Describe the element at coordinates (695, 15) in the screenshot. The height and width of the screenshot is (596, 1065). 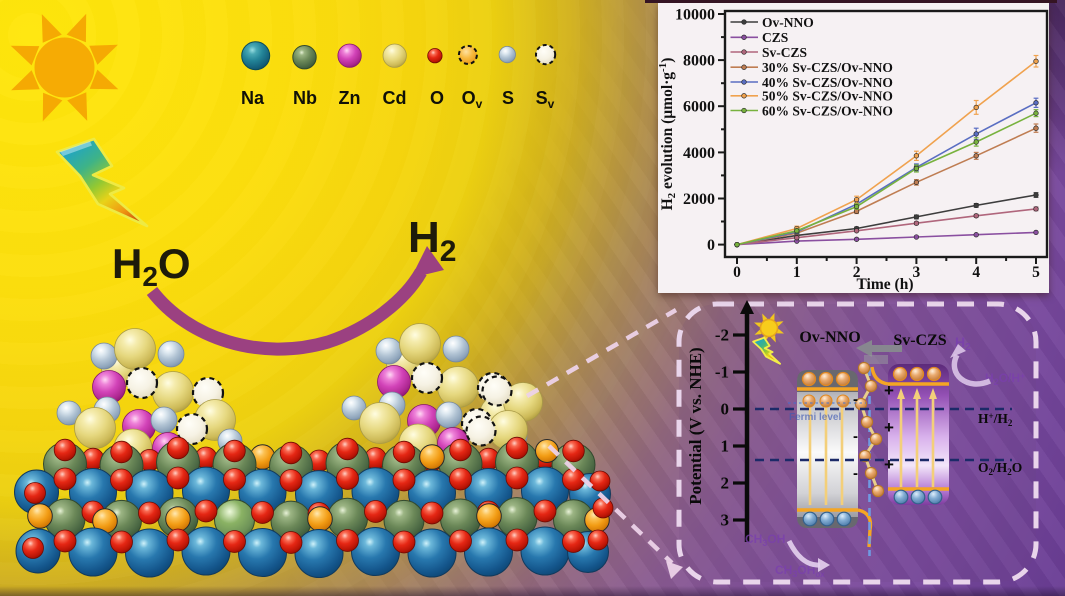
I see `svg-text: 10000` at that location.